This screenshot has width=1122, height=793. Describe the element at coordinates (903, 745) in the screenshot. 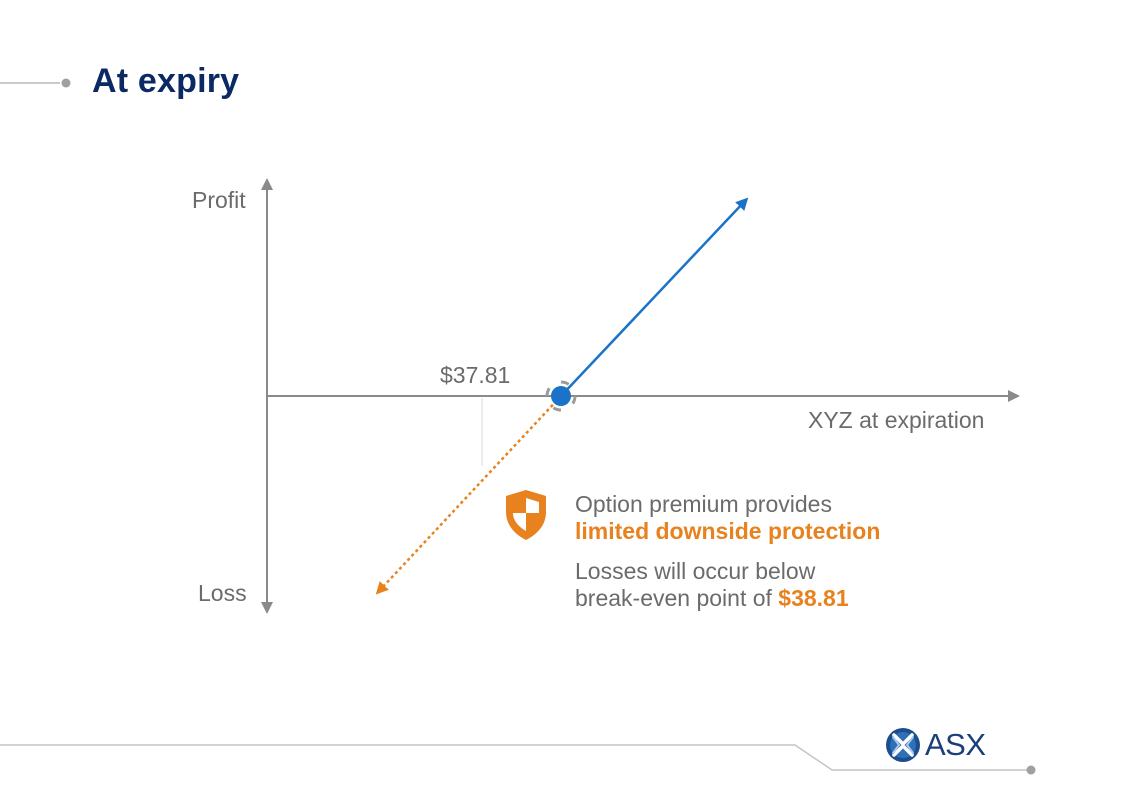

I see `asx-logo-icon` at that location.